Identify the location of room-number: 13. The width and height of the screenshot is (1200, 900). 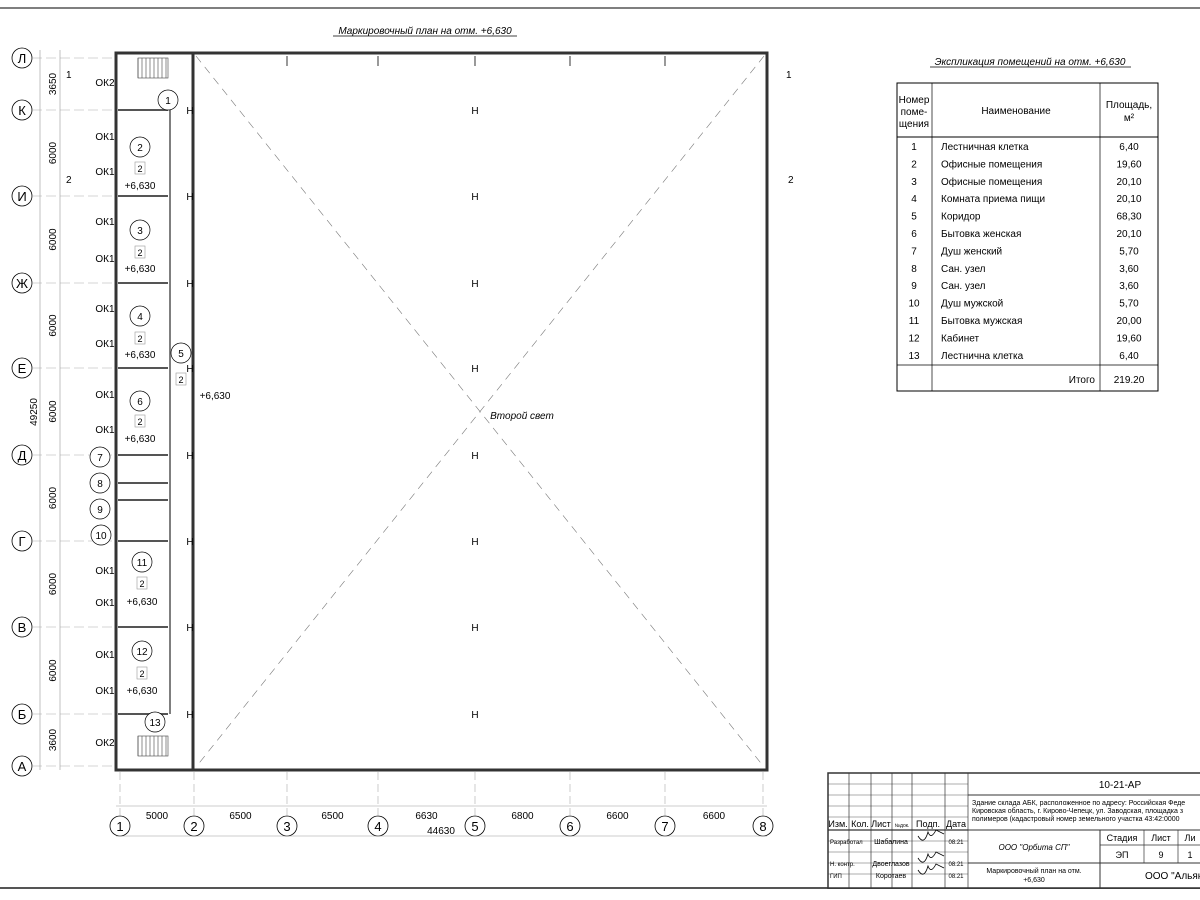
(155, 723).